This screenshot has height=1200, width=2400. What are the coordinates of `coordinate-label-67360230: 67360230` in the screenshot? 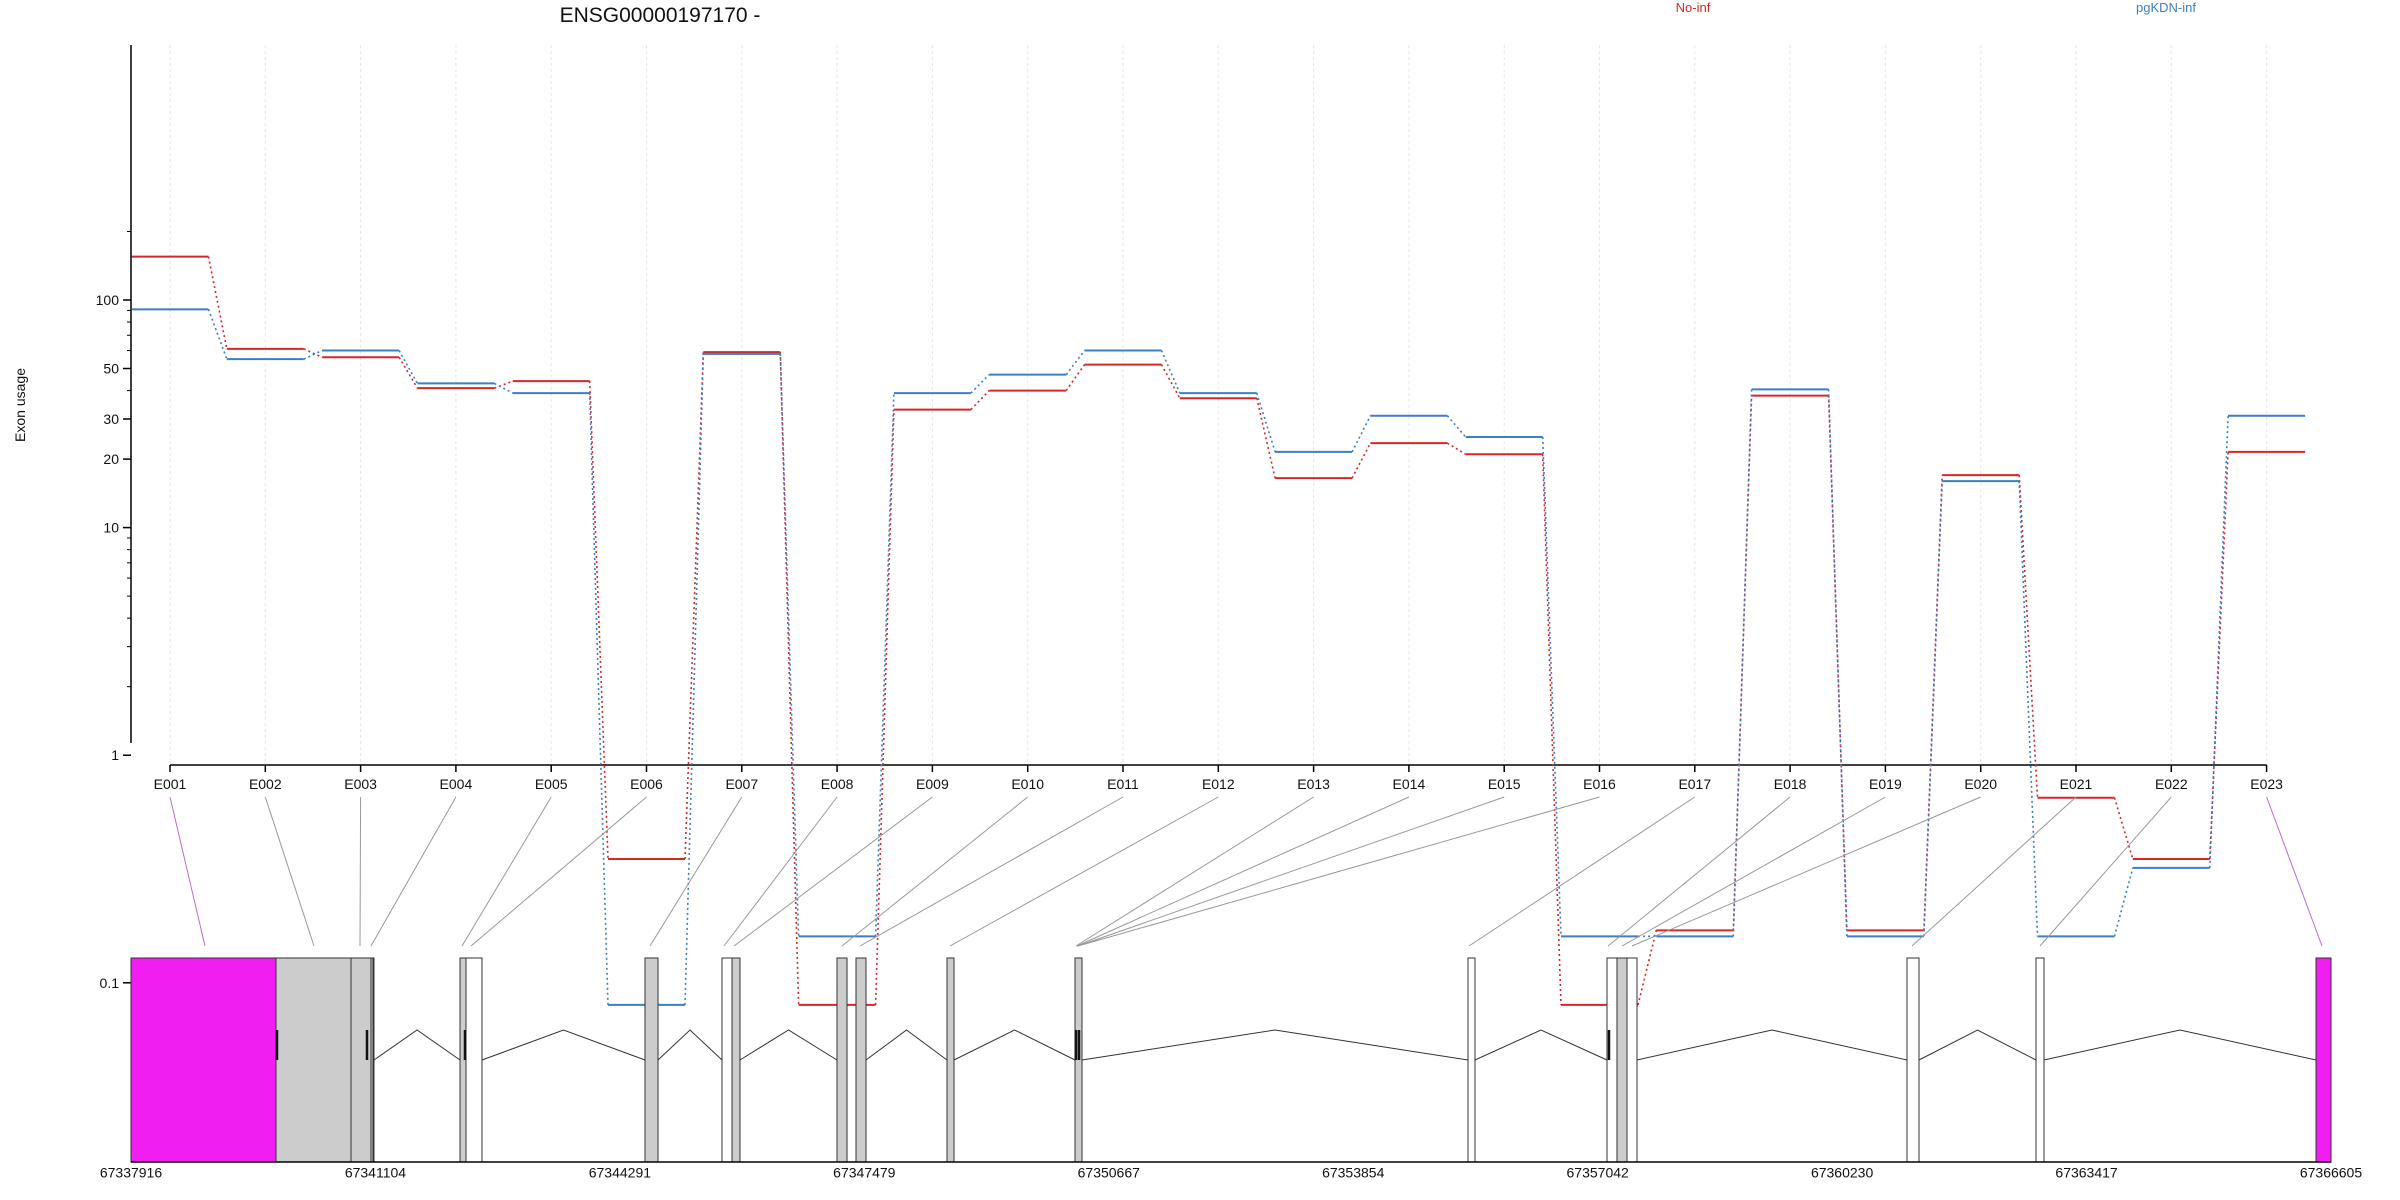 It's located at (1842, 1173).